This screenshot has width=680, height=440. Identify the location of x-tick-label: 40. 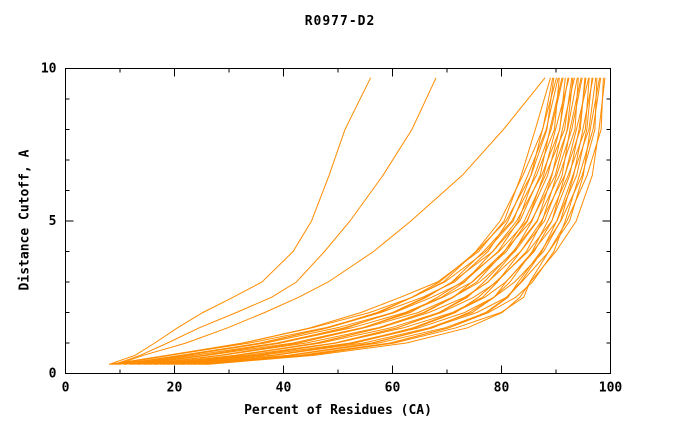
(284, 388).